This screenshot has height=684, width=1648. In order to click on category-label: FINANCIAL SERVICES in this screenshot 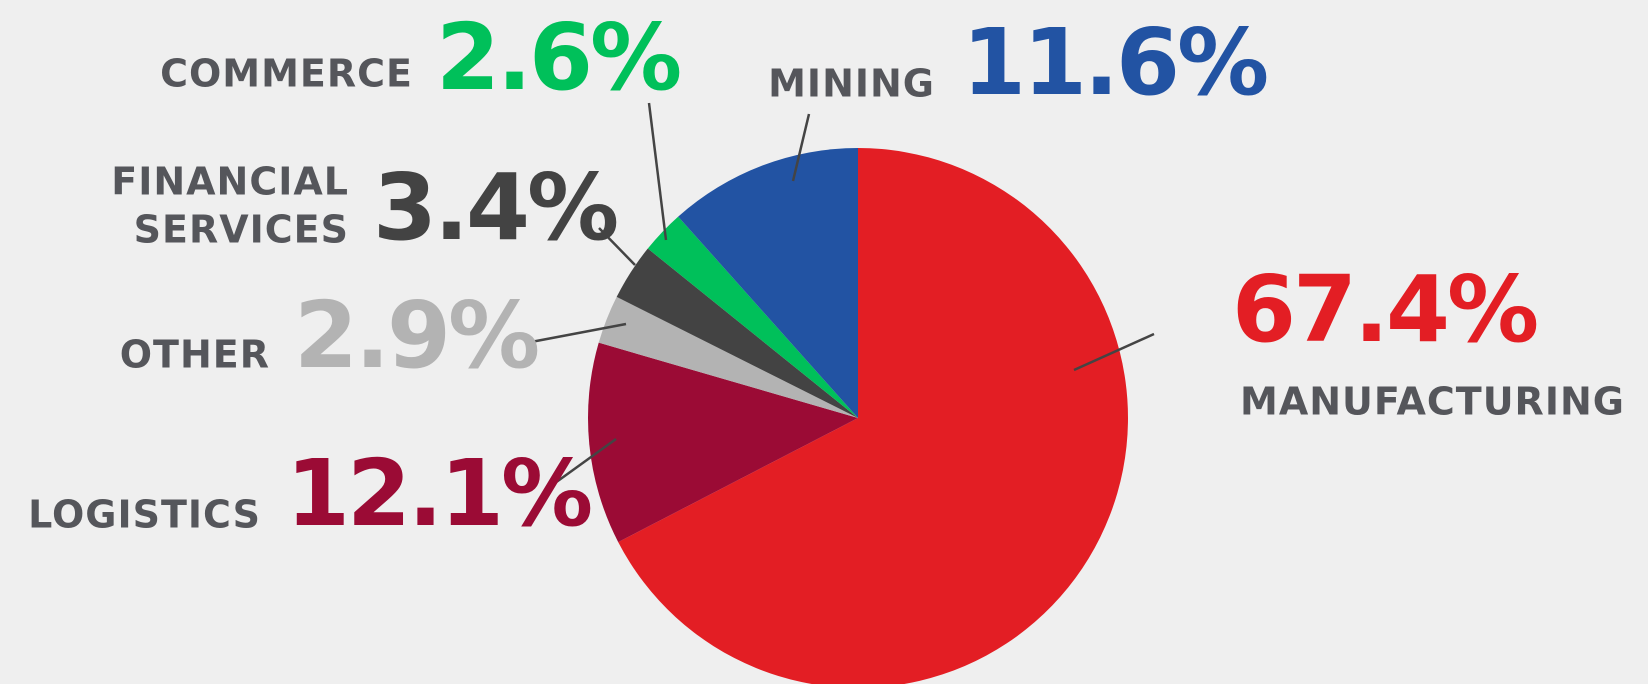, I will do `click(230, 205)`.